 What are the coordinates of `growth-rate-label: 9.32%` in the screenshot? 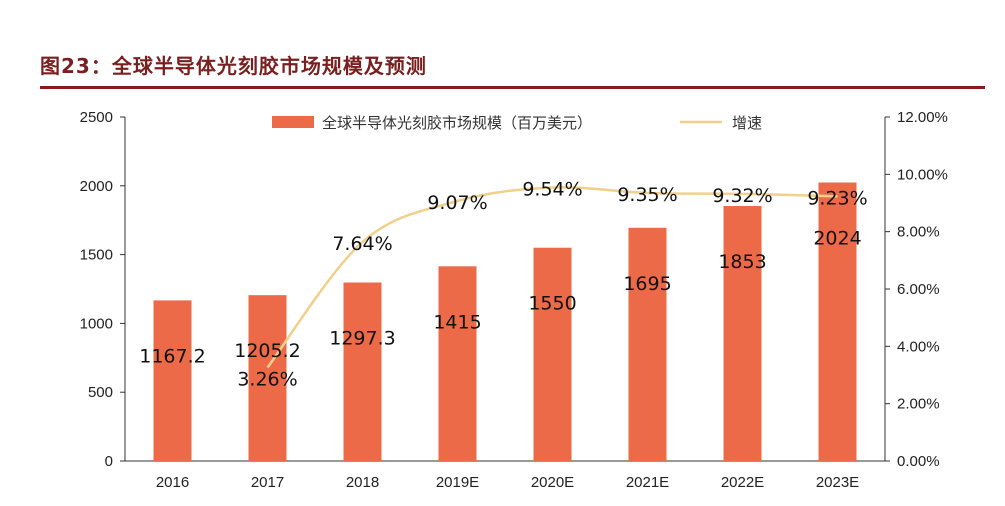 It's located at (742, 196).